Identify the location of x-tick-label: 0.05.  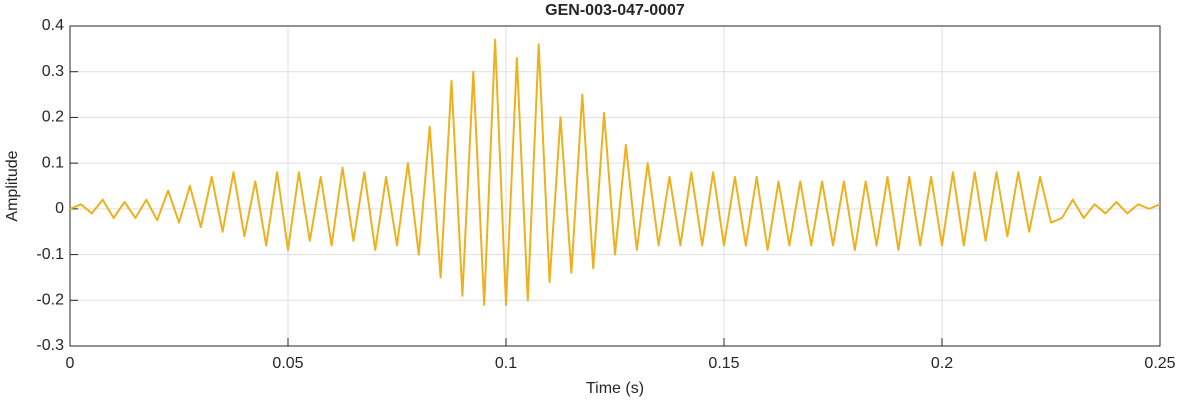
(287, 363).